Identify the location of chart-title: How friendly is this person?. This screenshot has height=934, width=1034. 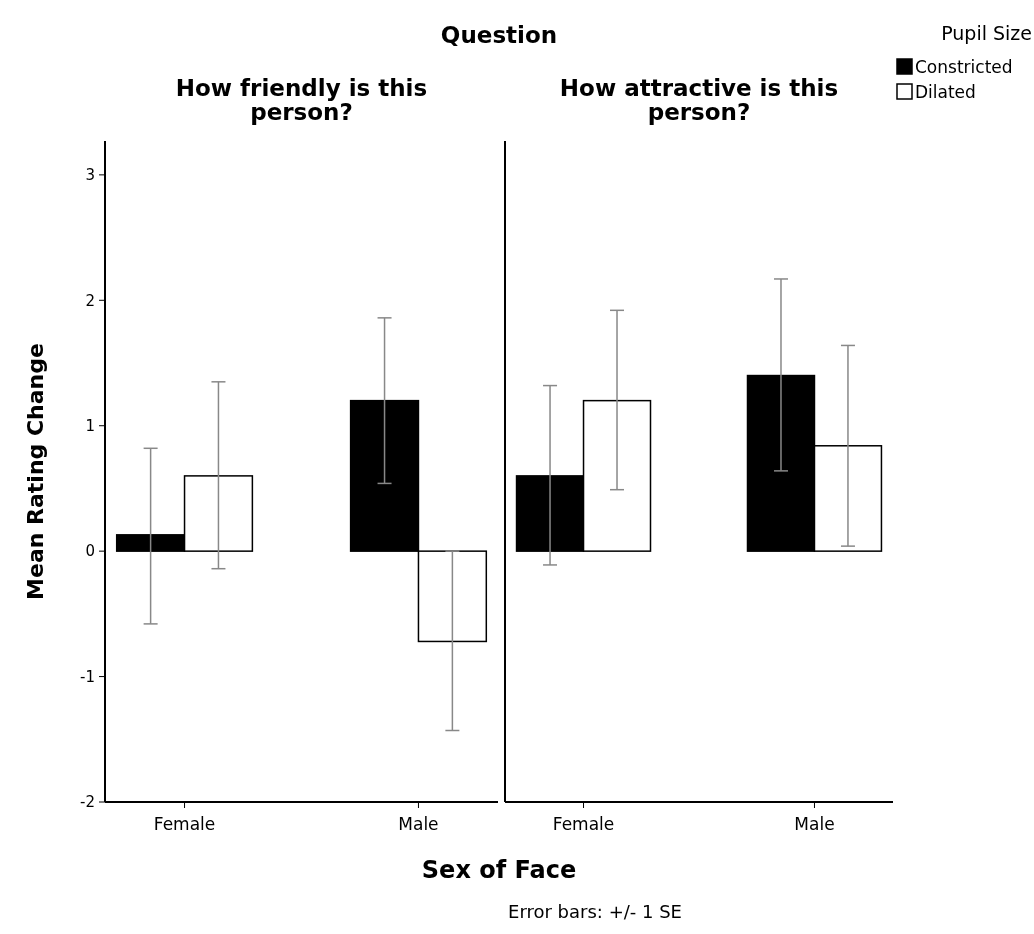
(301, 100).